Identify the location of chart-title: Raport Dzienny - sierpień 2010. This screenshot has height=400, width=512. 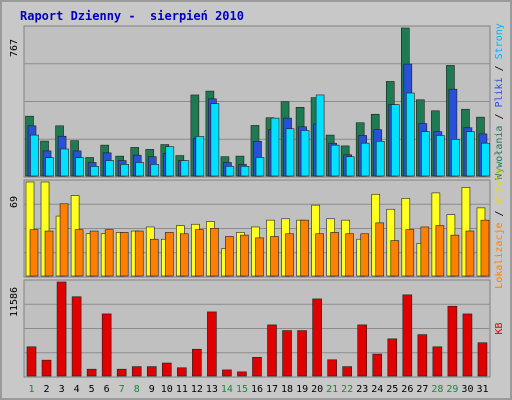
(132, 16).